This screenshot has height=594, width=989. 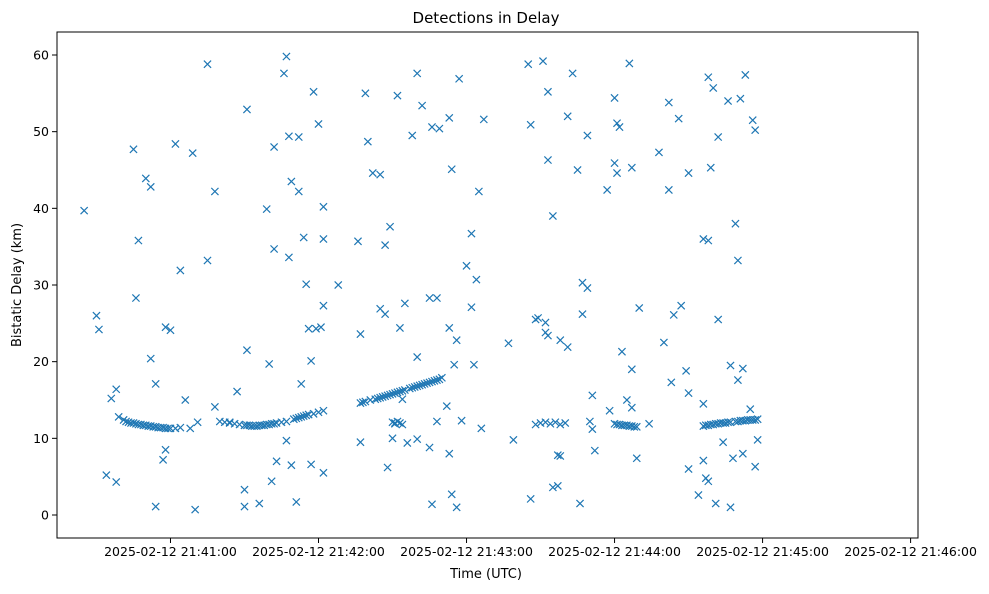 What do you see at coordinates (614, 551) in the screenshot?
I see `x-tick-label: 2025-02-12 21:44:00` at bounding box center [614, 551].